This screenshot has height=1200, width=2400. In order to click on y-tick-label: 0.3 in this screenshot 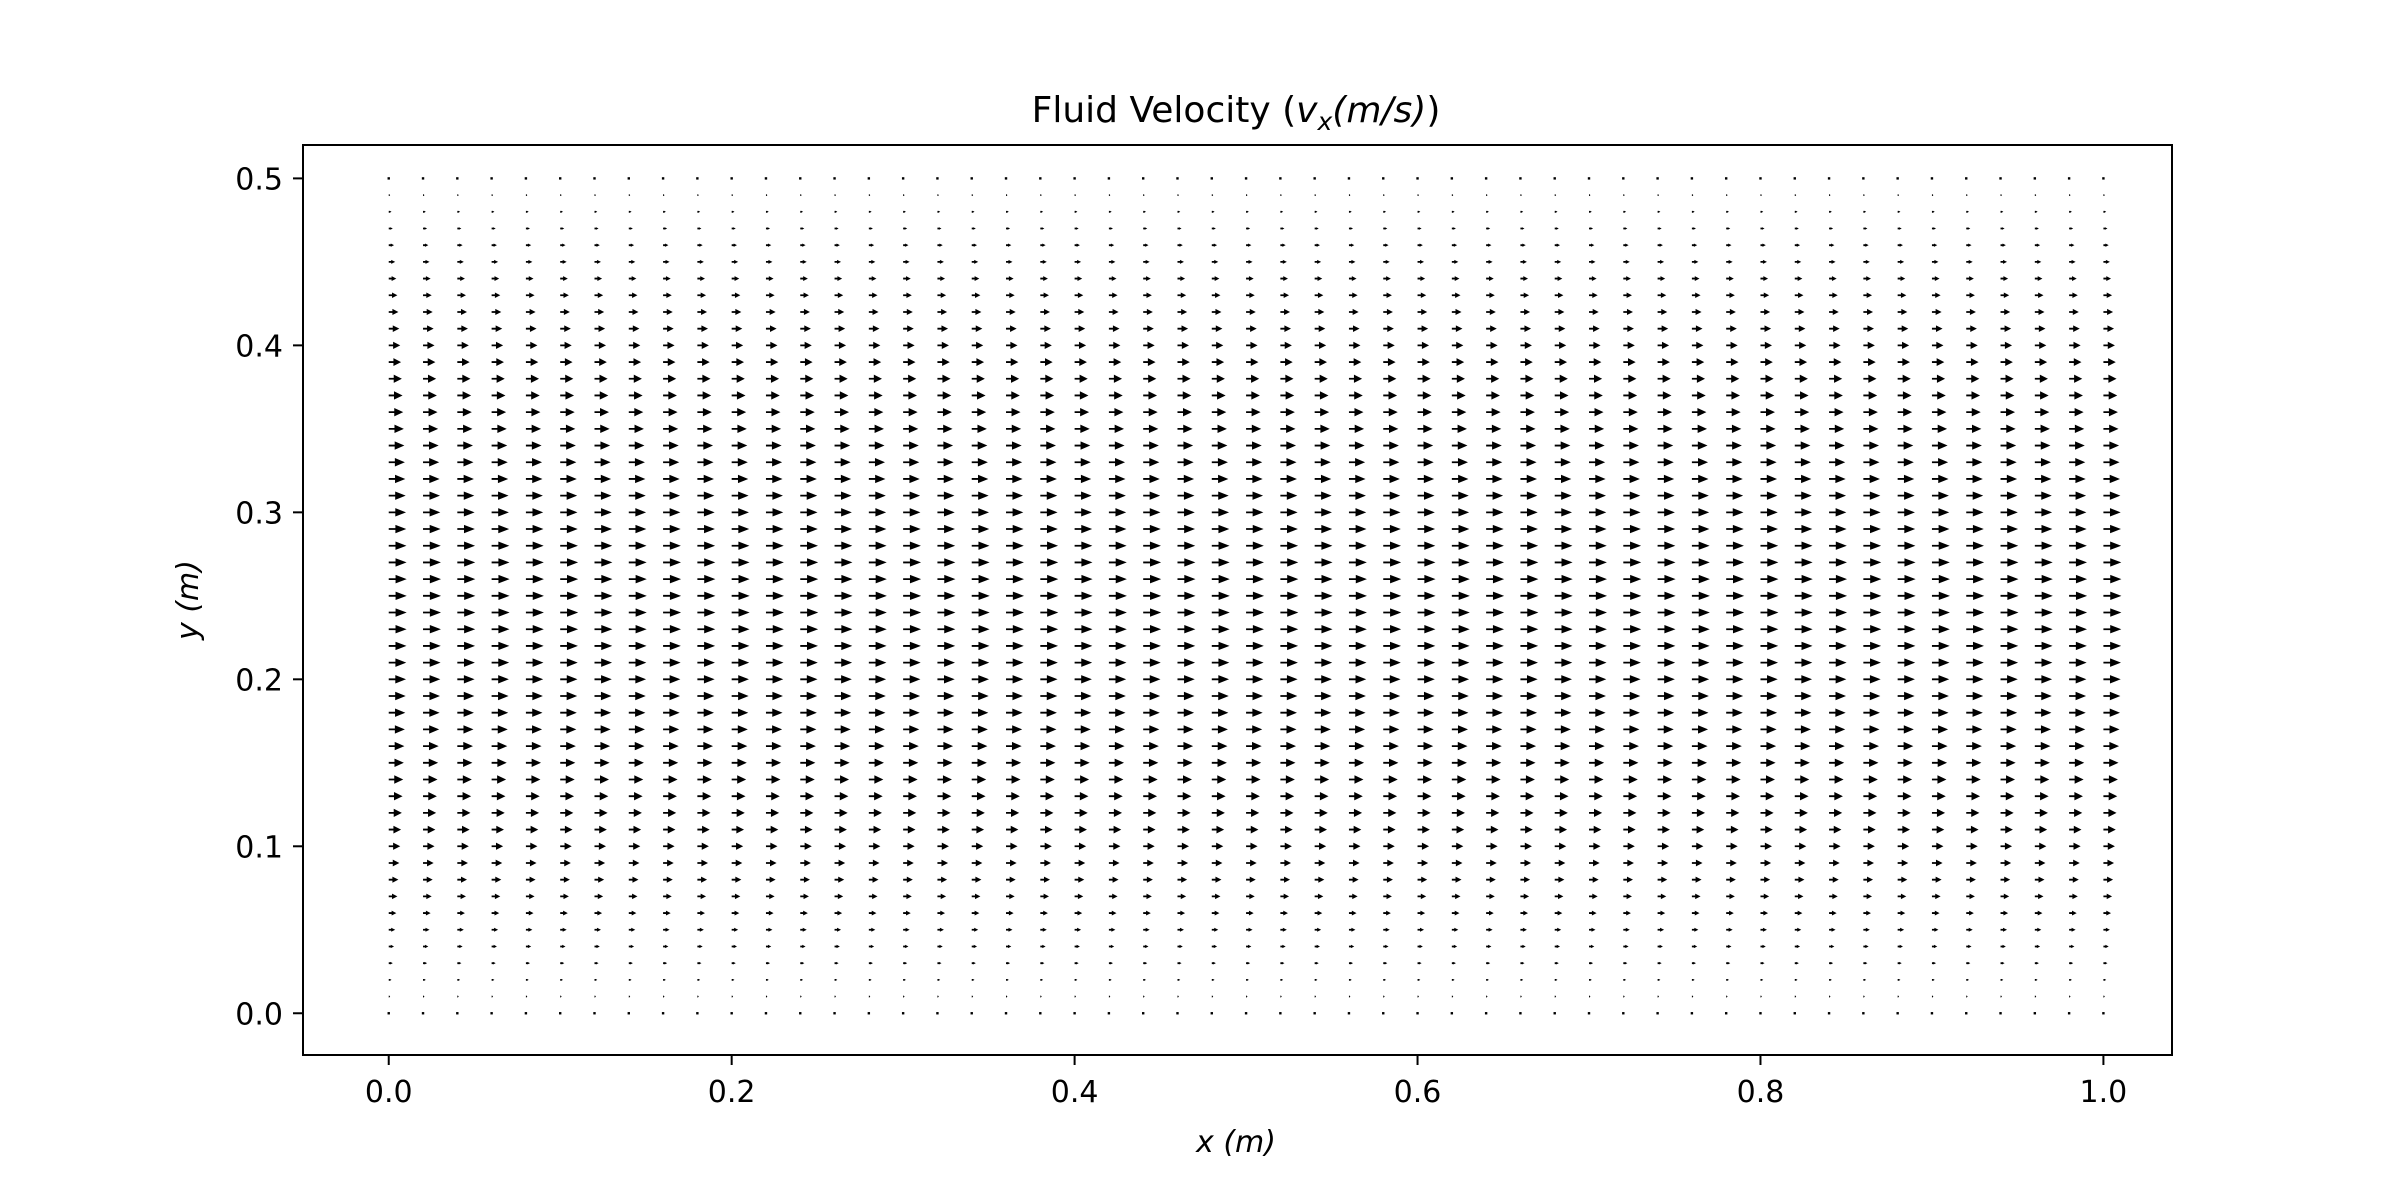, I will do `click(259, 513)`.